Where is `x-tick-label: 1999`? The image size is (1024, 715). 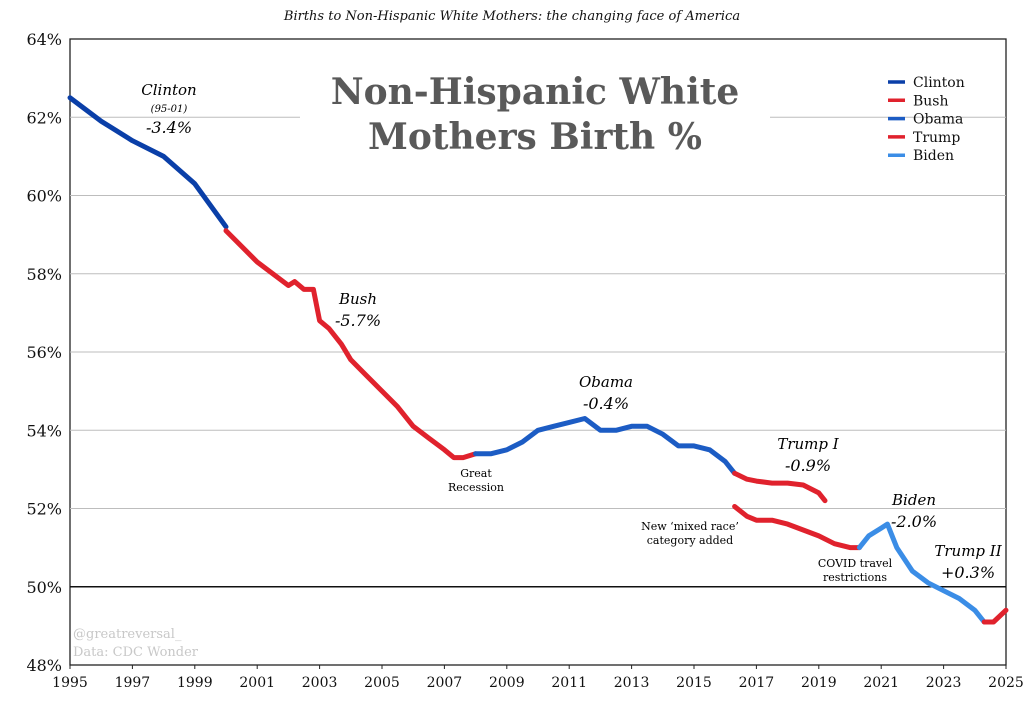 x-tick-label: 1999 is located at coordinates (195, 683).